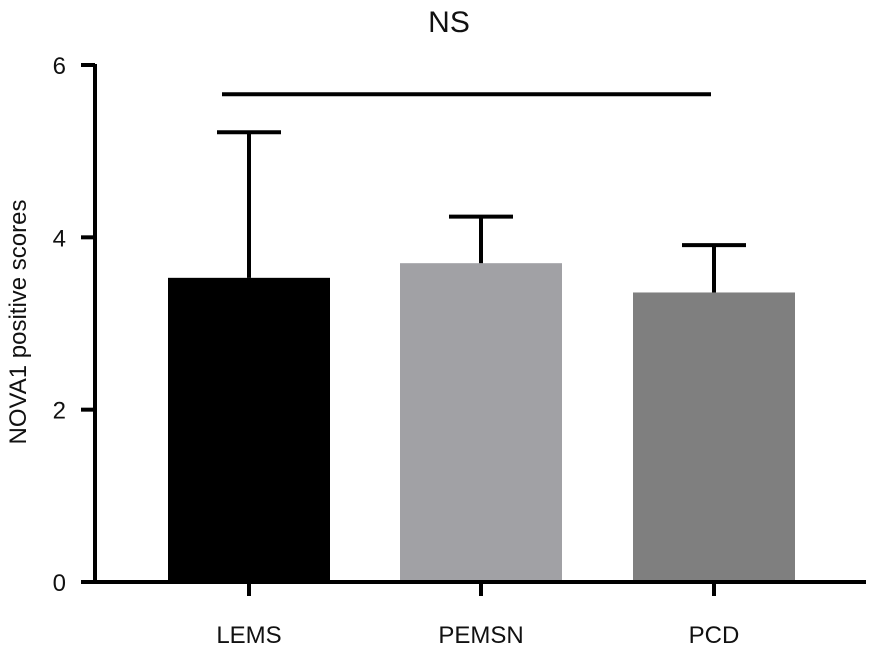 The height and width of the screenshot is (648, 874). Describe the element at coordinates (249, 429) in the screenshot. I see `bar-lems` at that location.